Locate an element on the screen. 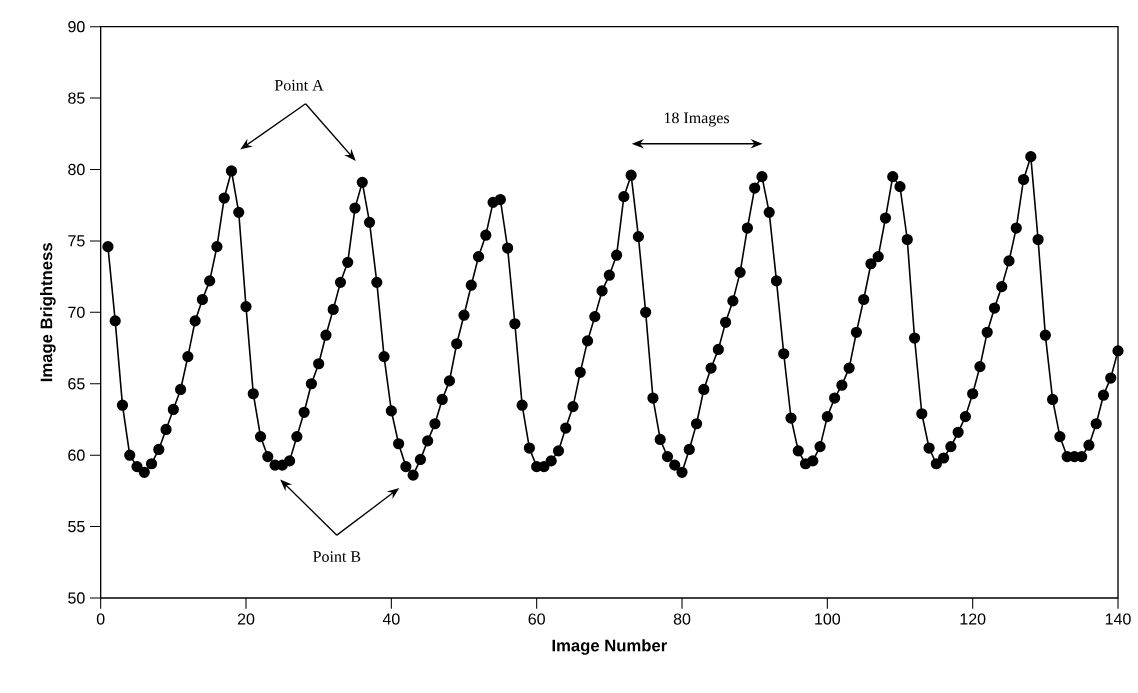 The image size is (1138, 693). y-tick-label: 90 is located at coordinates (76, 27).